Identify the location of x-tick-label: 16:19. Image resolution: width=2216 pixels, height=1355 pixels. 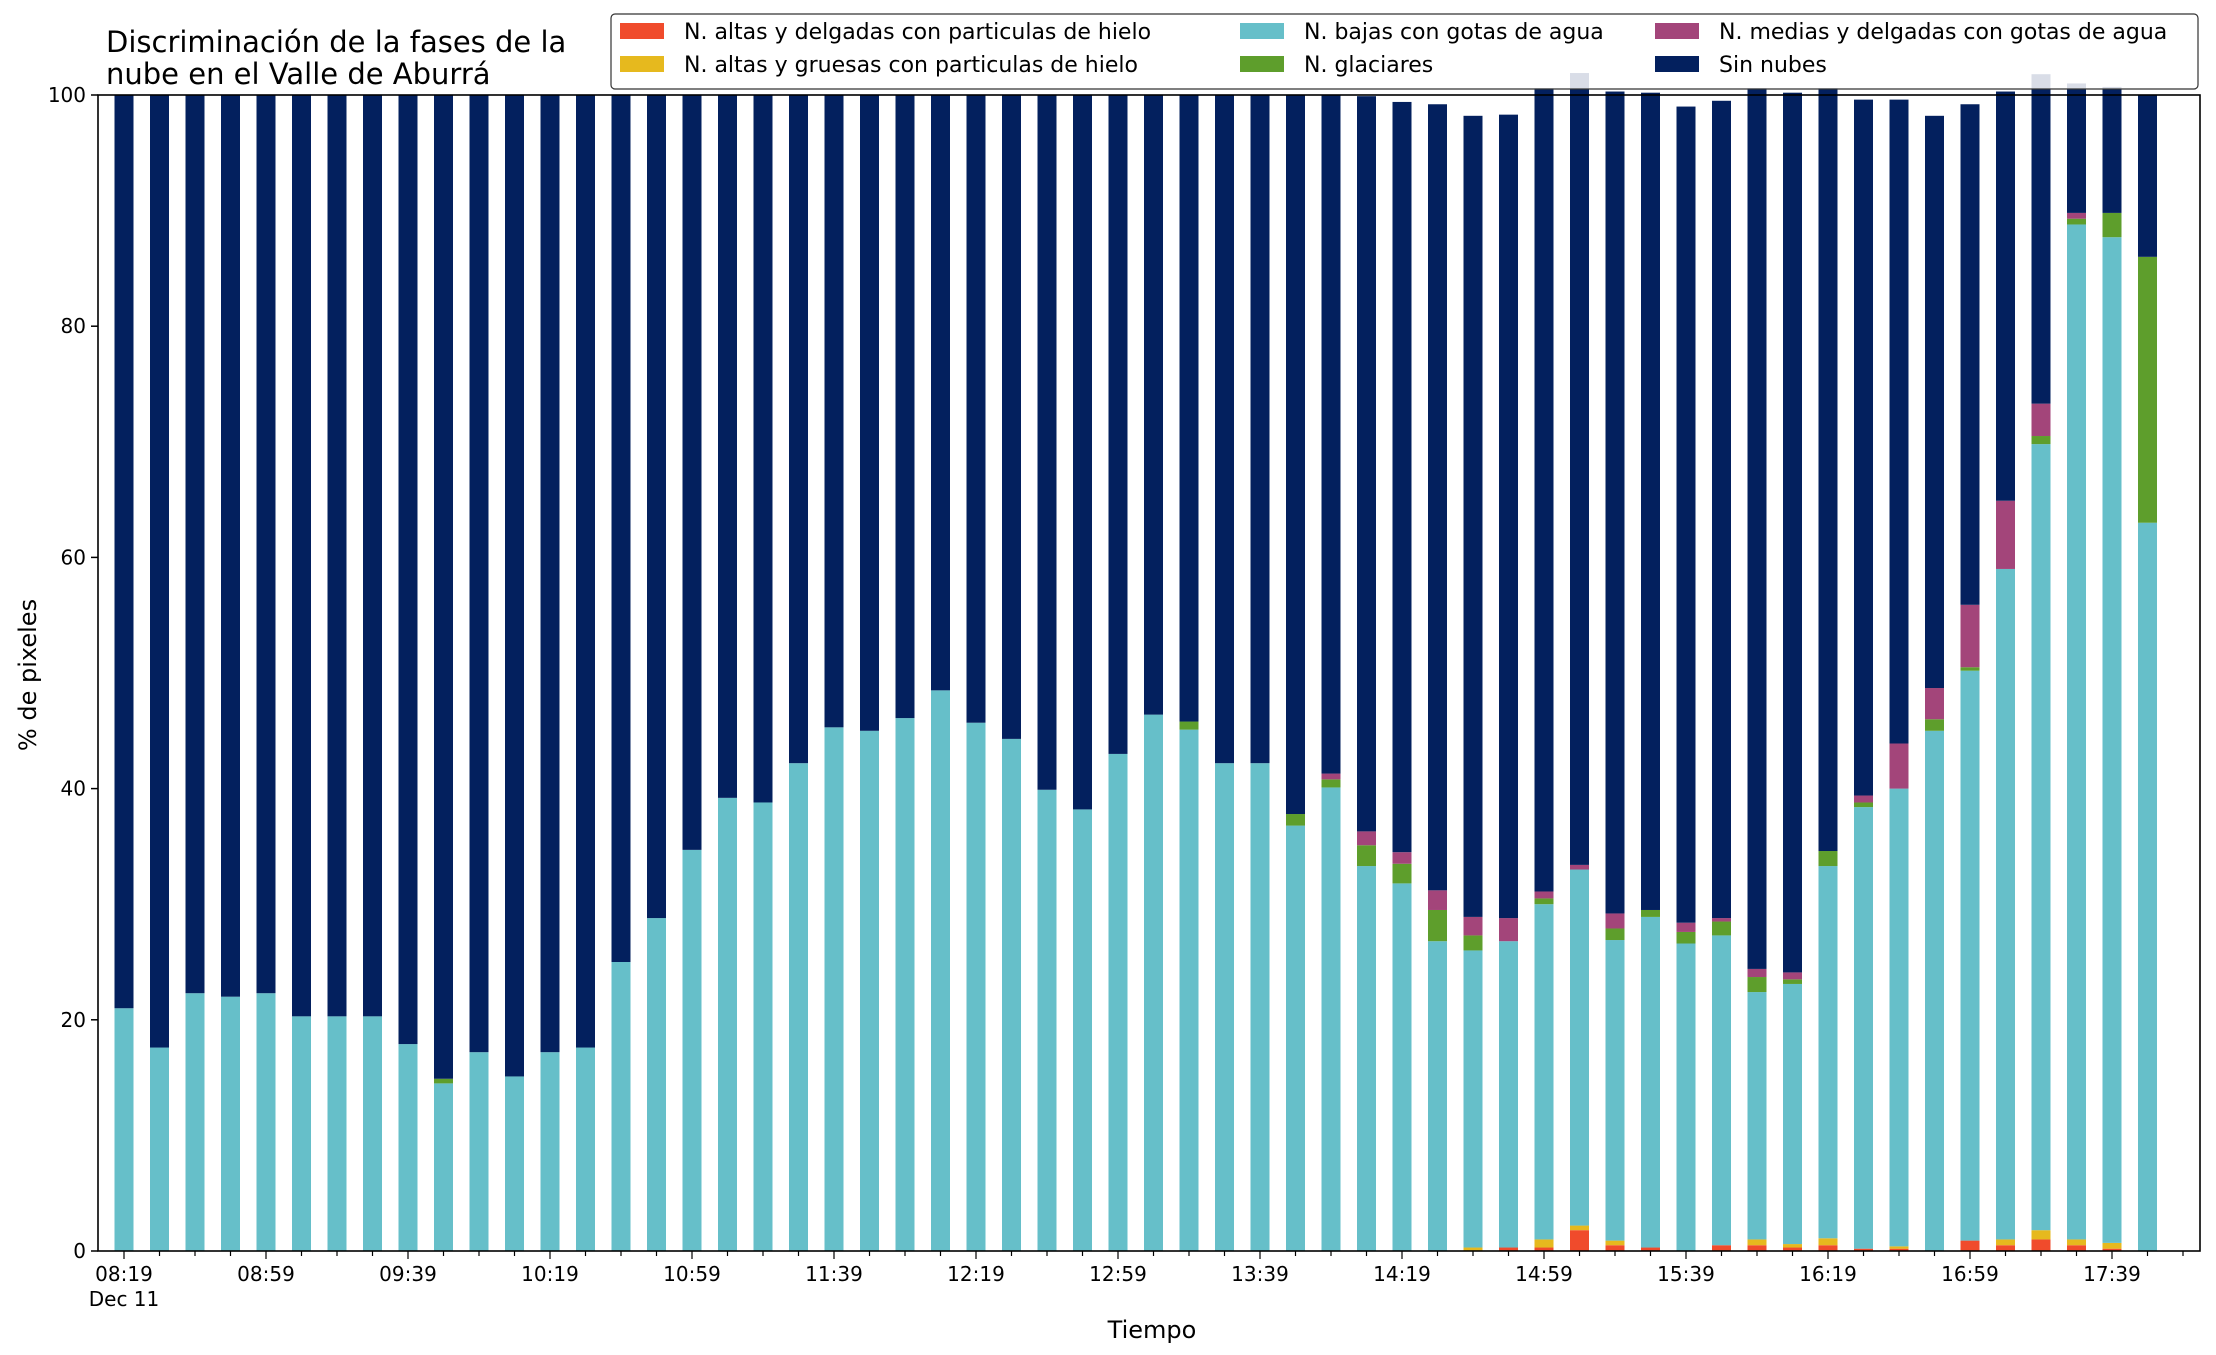
(1828, 1274).